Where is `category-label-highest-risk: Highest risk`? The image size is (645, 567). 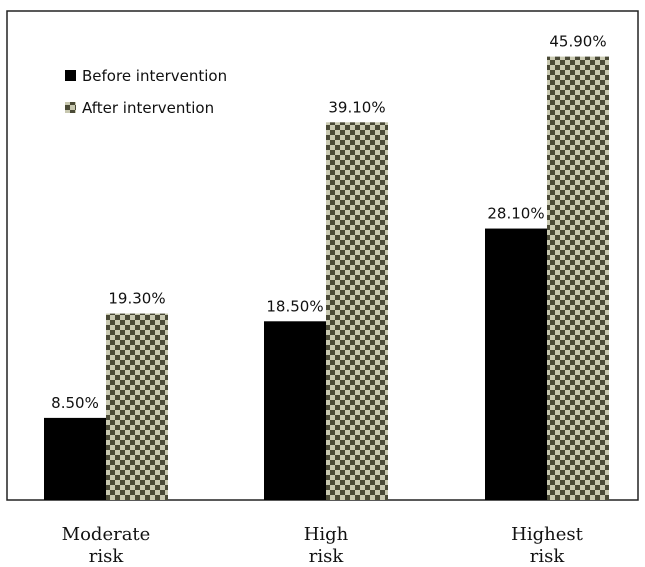
category-label-highest-risk: Highest risk is located at coordinates (547, 545).